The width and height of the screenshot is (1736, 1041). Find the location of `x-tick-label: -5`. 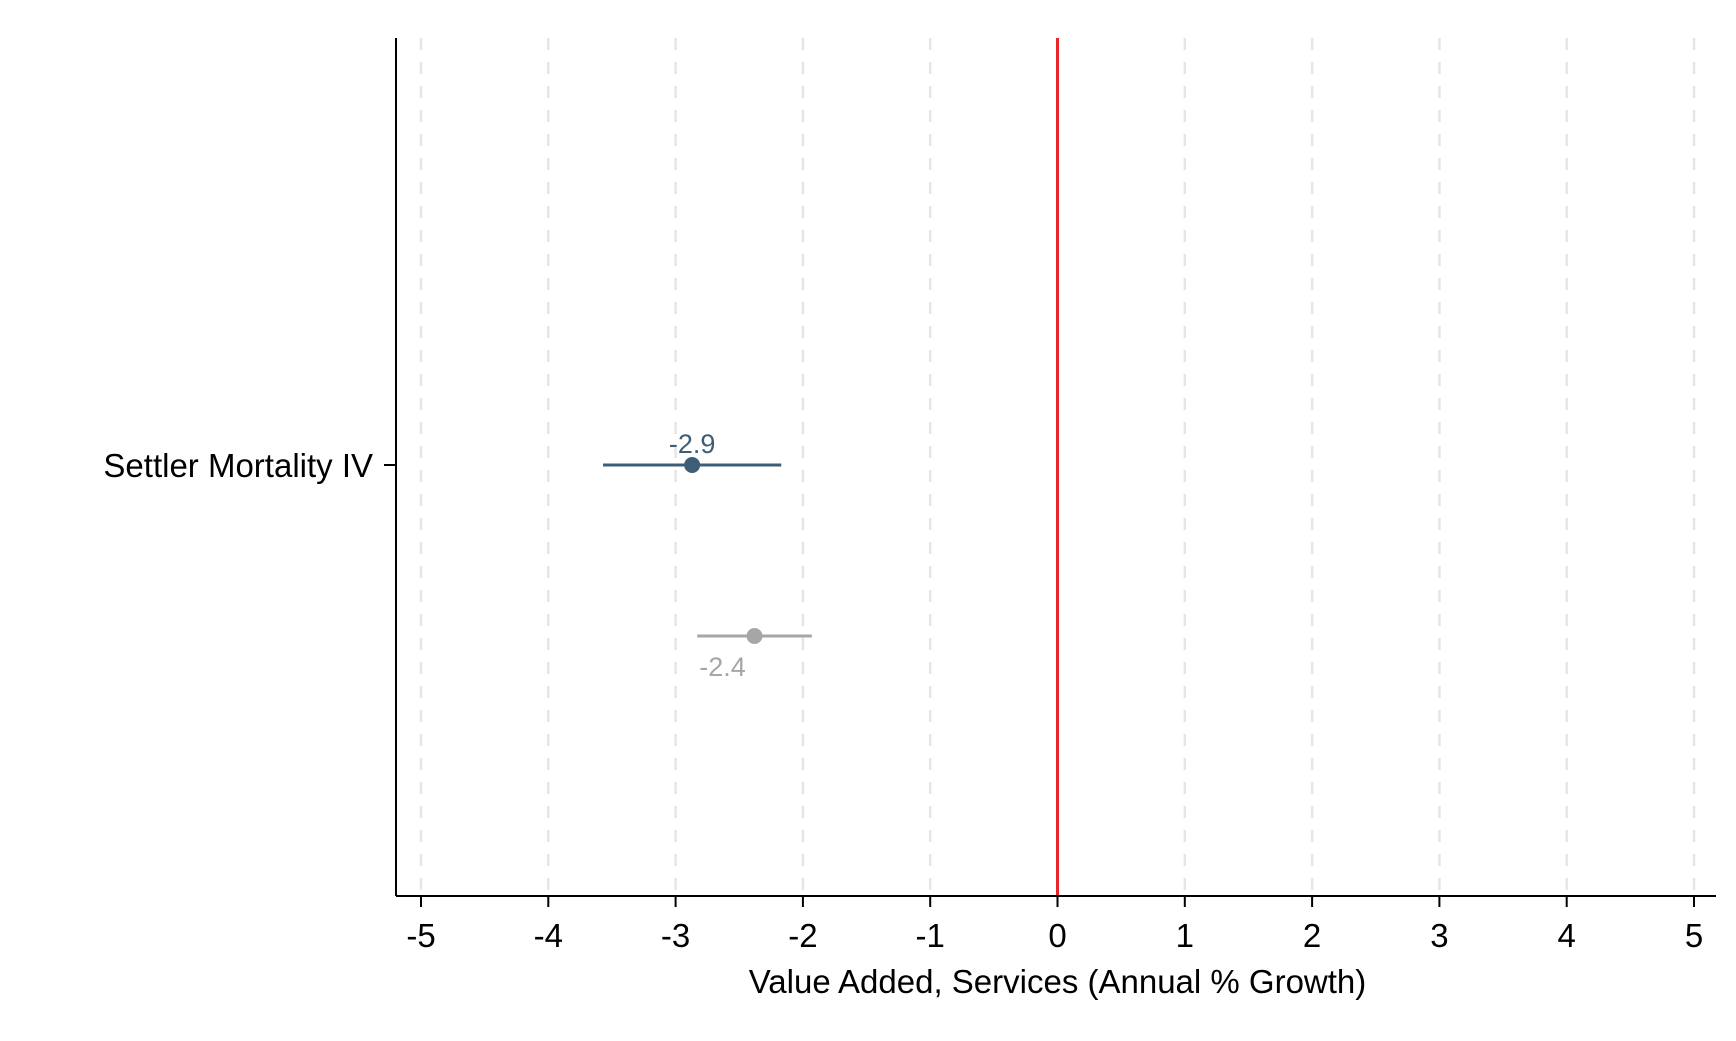

x-tick-label: -5 is located at coordinates (420, 935).